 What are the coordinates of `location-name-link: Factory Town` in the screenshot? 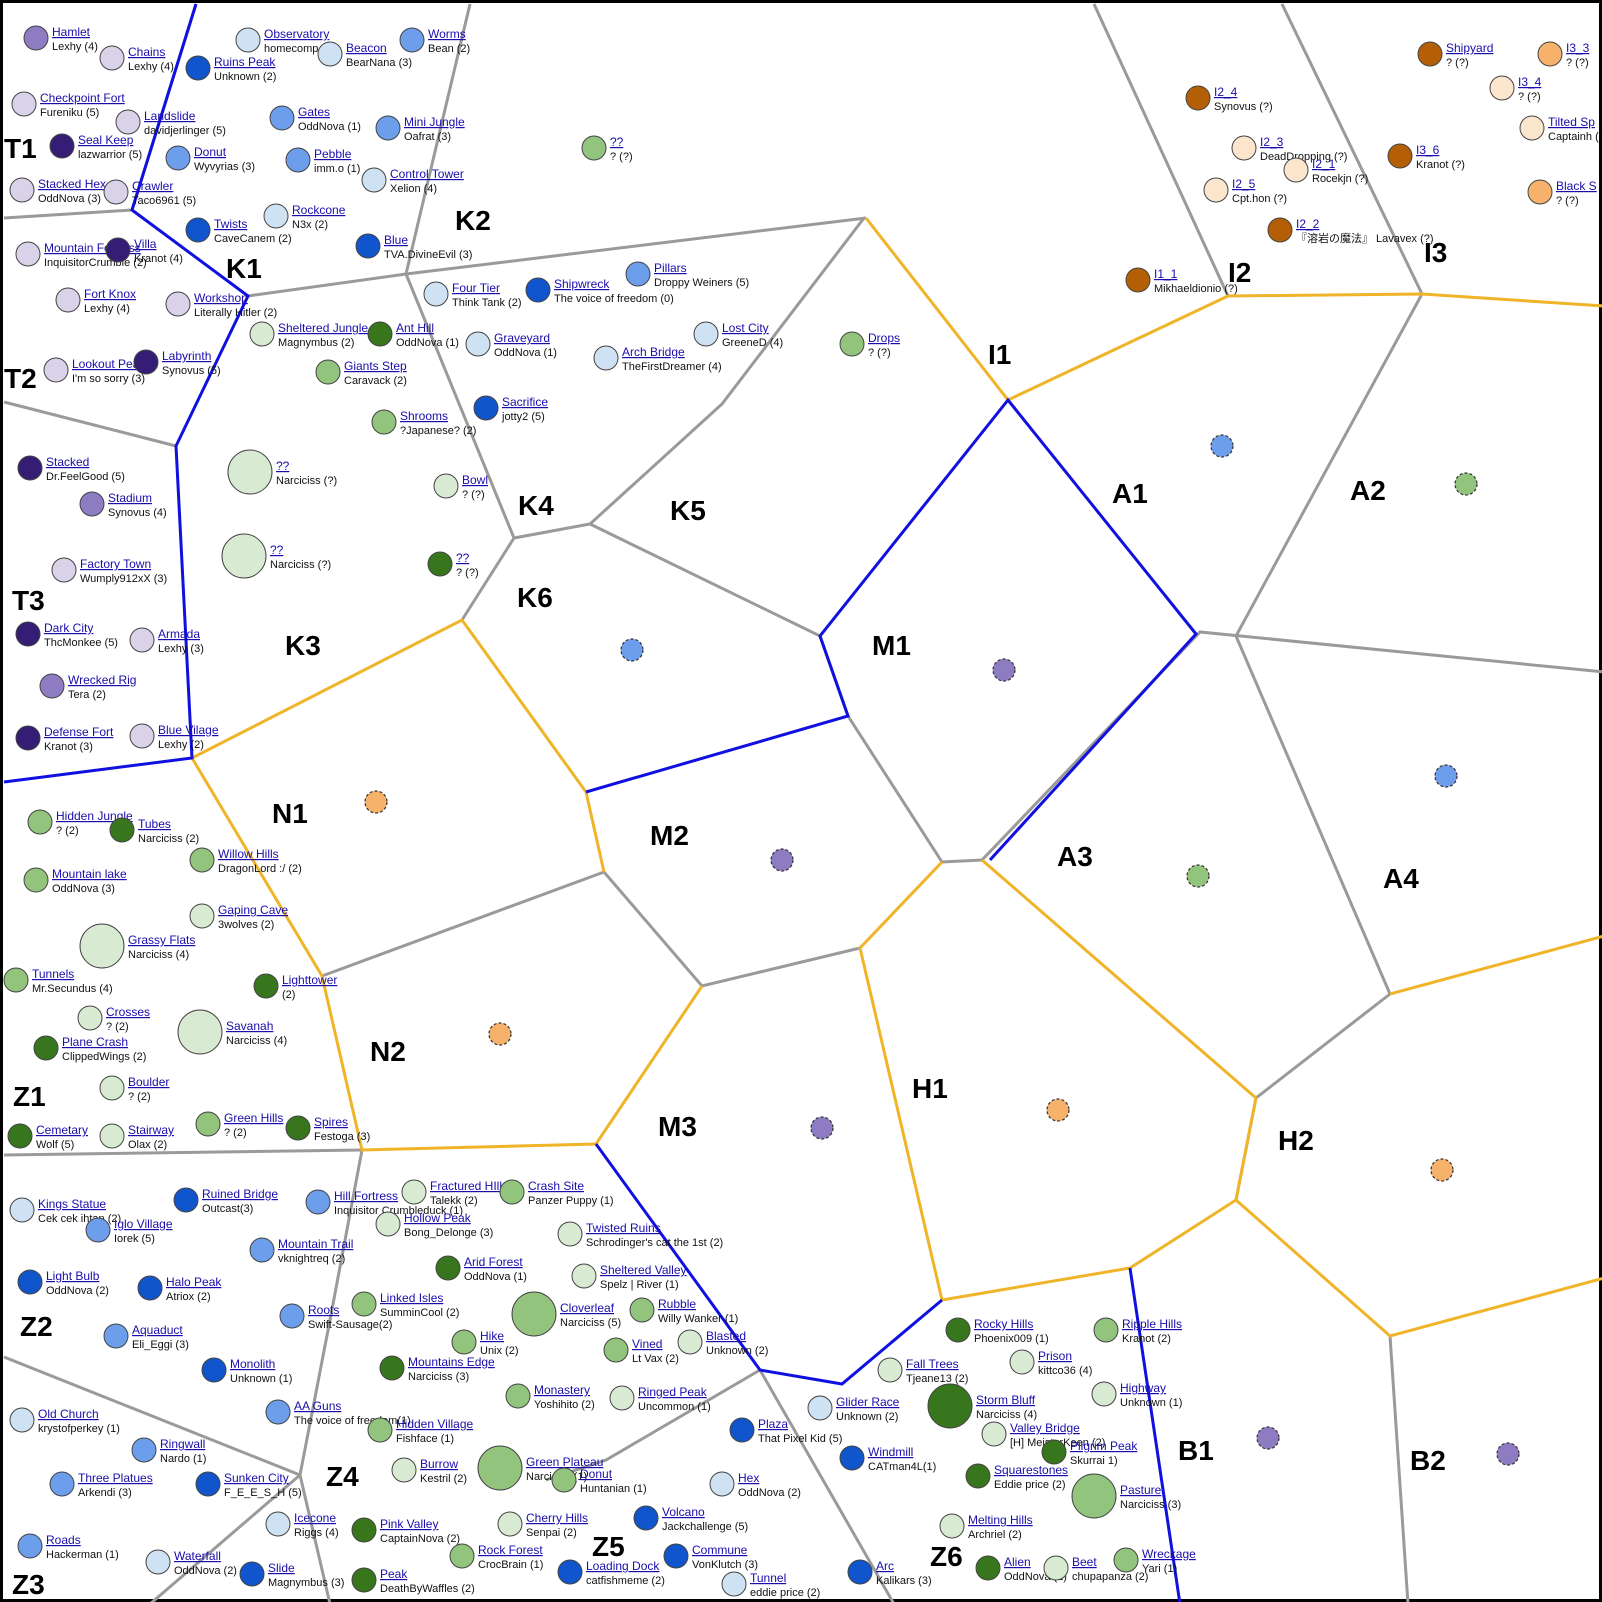 It's located at (115, 564).